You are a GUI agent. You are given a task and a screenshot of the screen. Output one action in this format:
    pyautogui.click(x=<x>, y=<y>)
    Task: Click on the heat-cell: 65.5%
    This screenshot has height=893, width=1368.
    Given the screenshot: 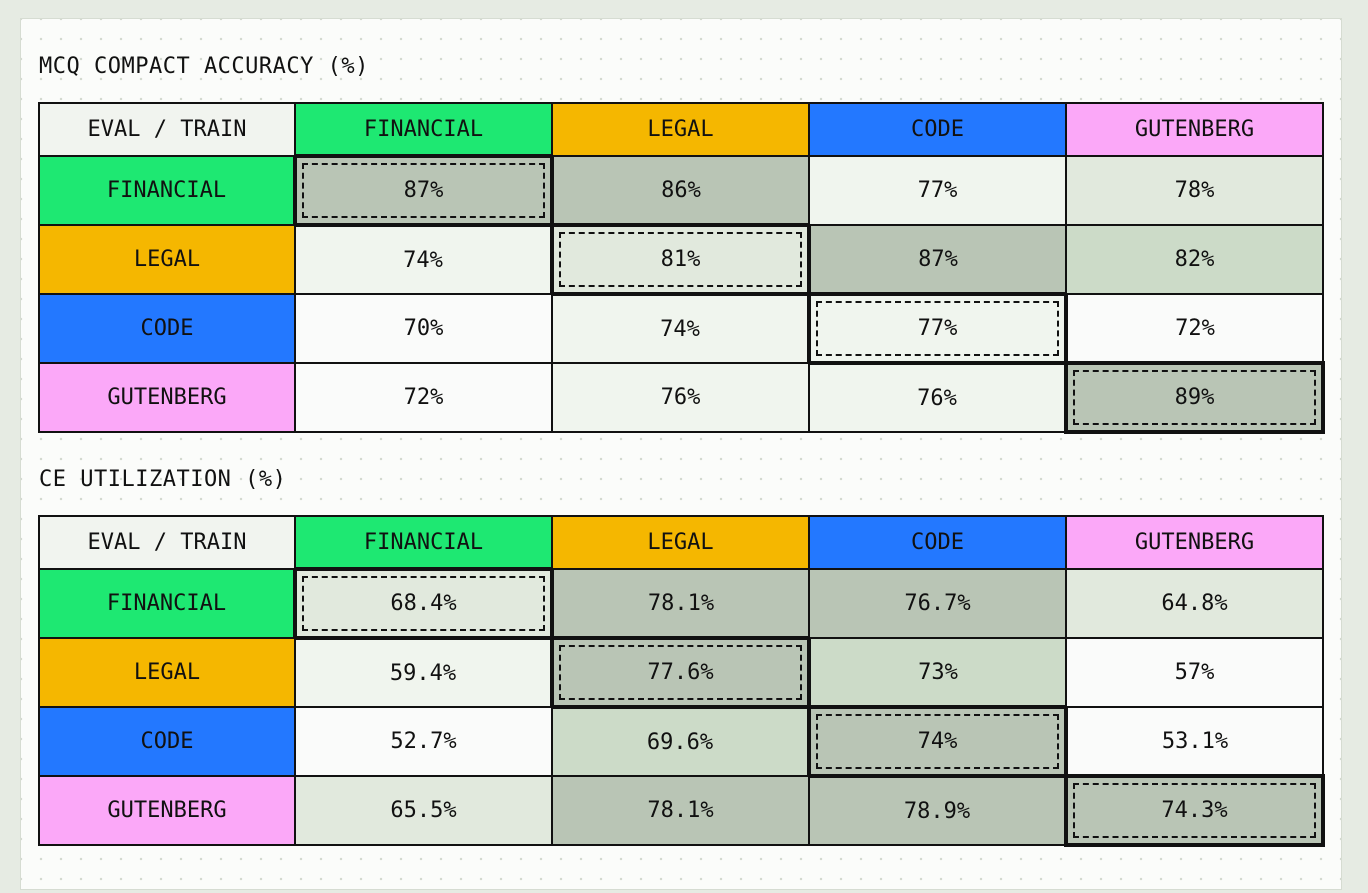 What is the action you would take?
    pyautogui.click(x=423, y=810)
    